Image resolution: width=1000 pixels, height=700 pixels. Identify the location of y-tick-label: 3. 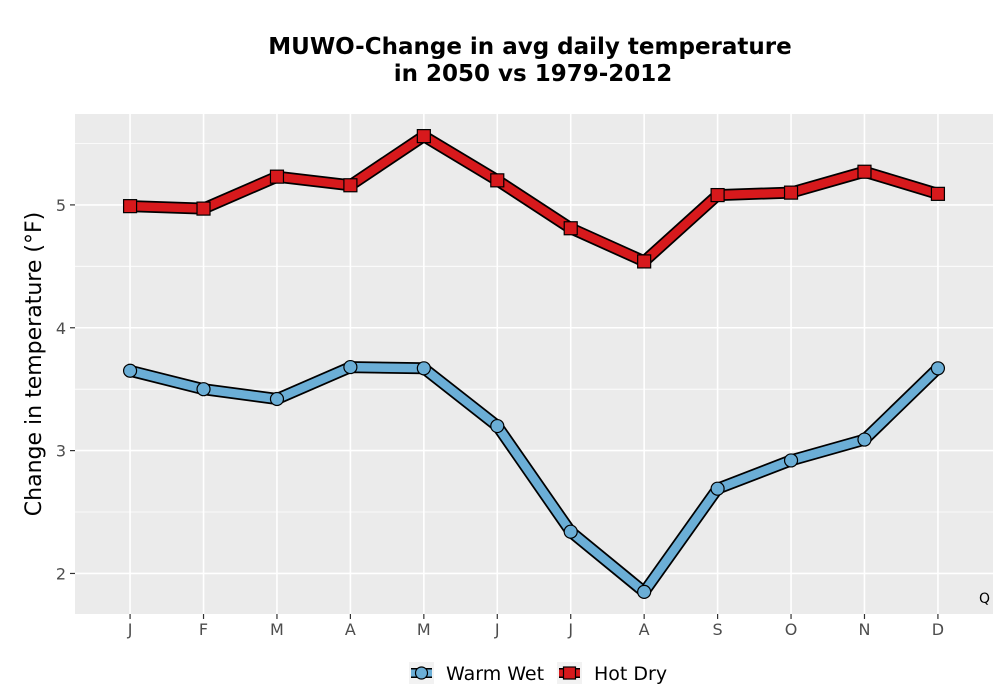
(61, 451).